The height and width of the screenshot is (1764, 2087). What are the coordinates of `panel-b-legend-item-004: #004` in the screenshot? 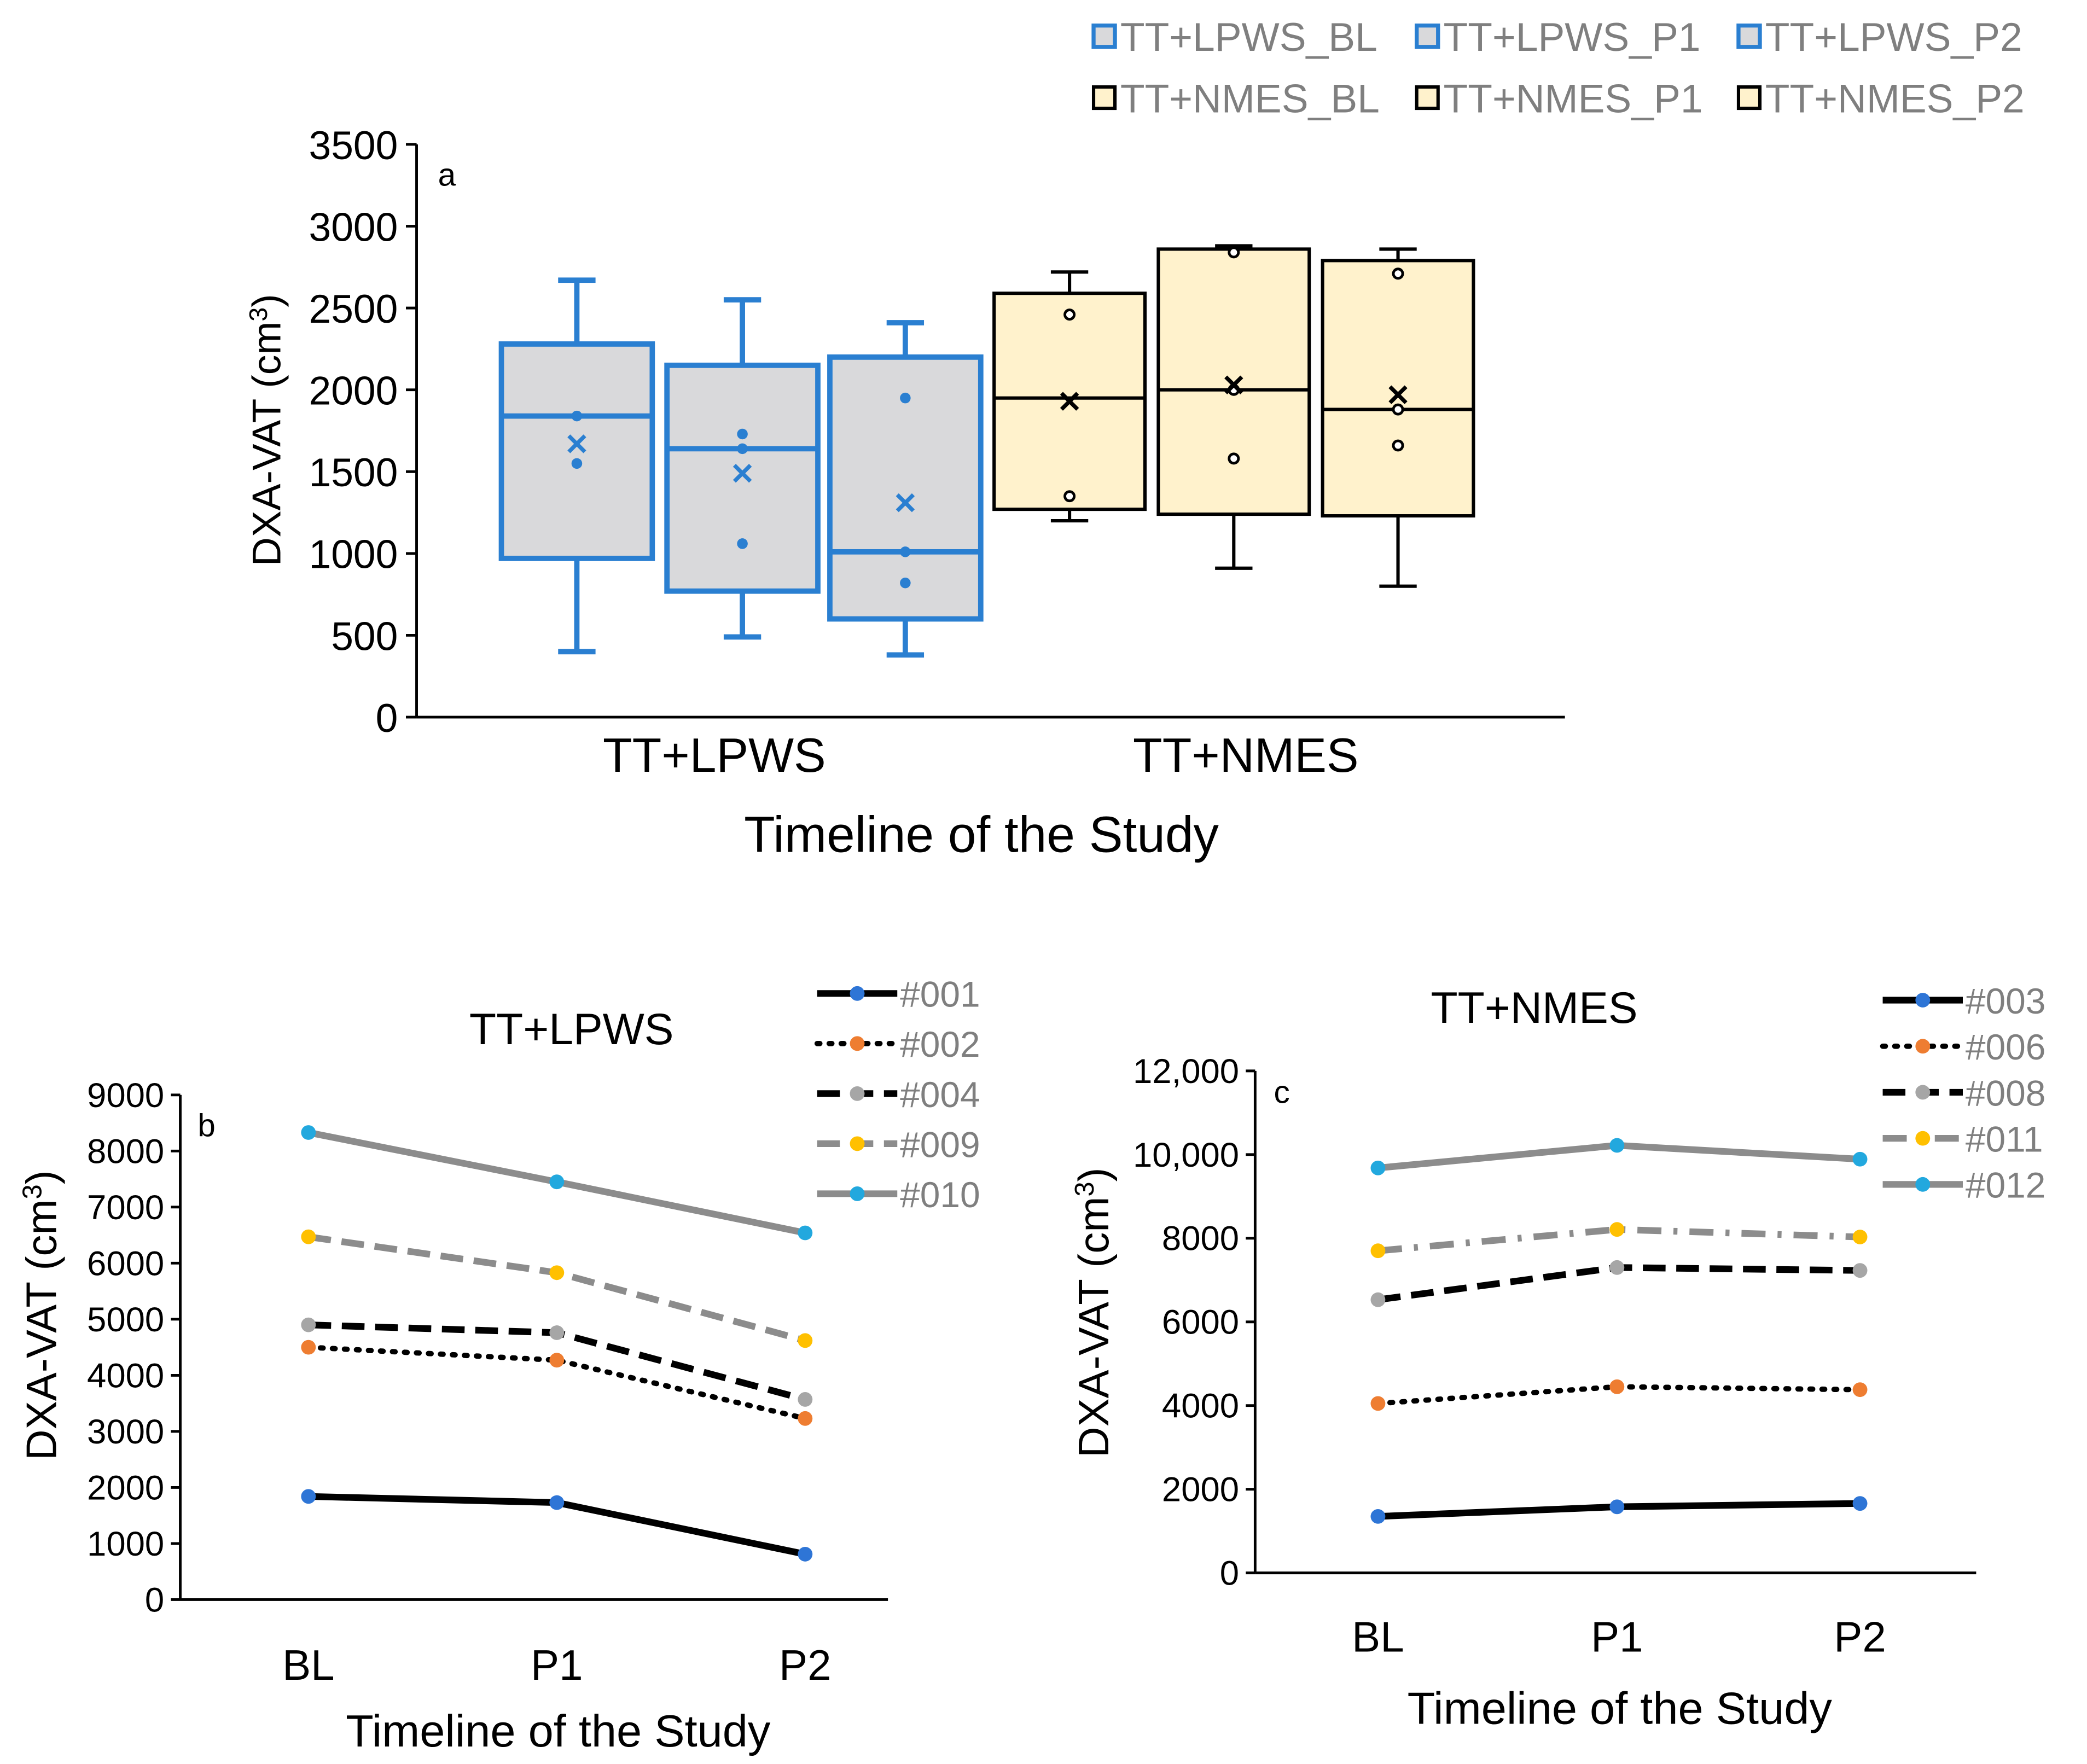 It's located at (898, 1094).